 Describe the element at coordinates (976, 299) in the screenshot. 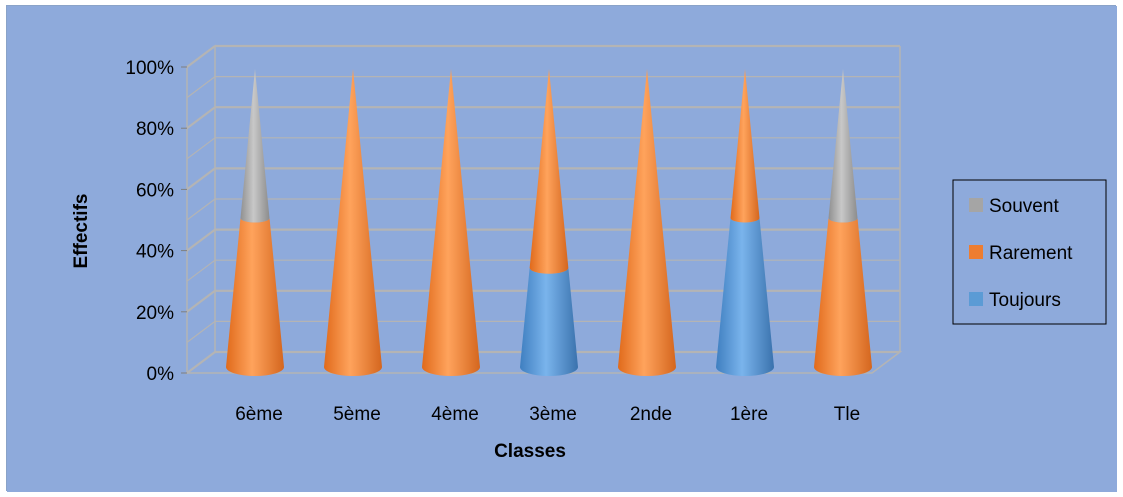

I see `legend-swatch-toujours` at that location.